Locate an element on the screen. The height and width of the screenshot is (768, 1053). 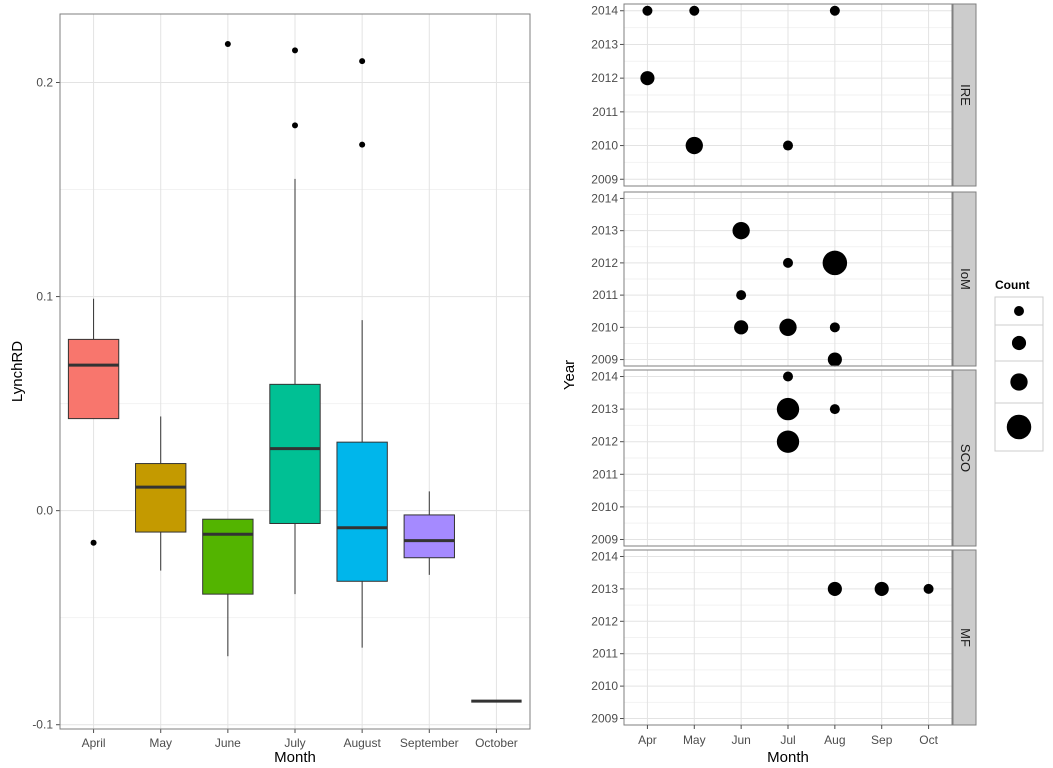
x-tick-label: August is located at coordinates (362, 743).